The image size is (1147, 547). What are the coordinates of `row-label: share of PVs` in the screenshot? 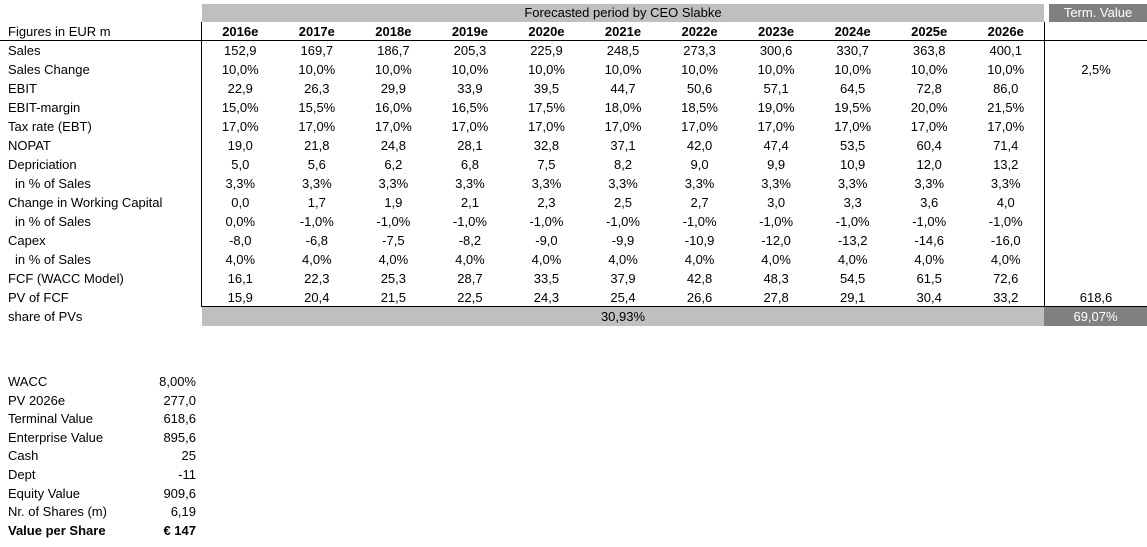 It's located at (45, 316).